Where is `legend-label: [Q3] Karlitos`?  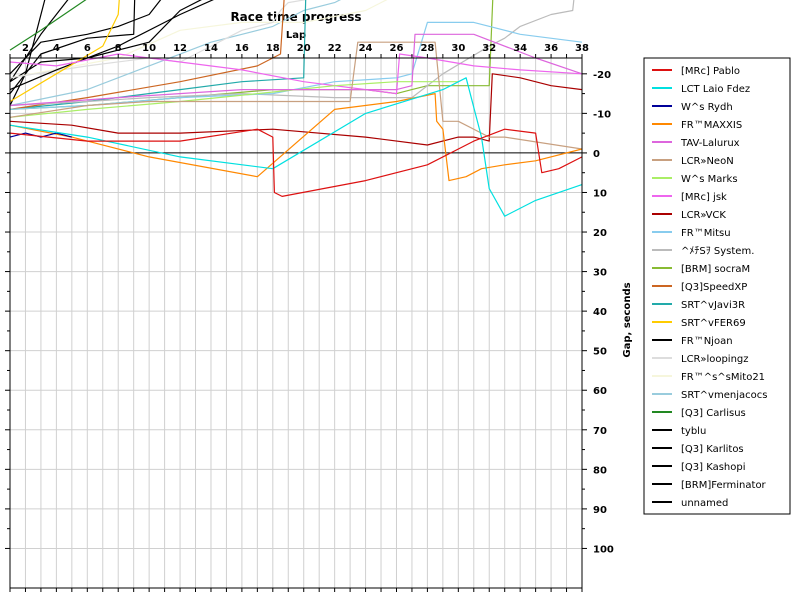
legend-label: [Q3] Karlitos is located at coordinates (712, 449).